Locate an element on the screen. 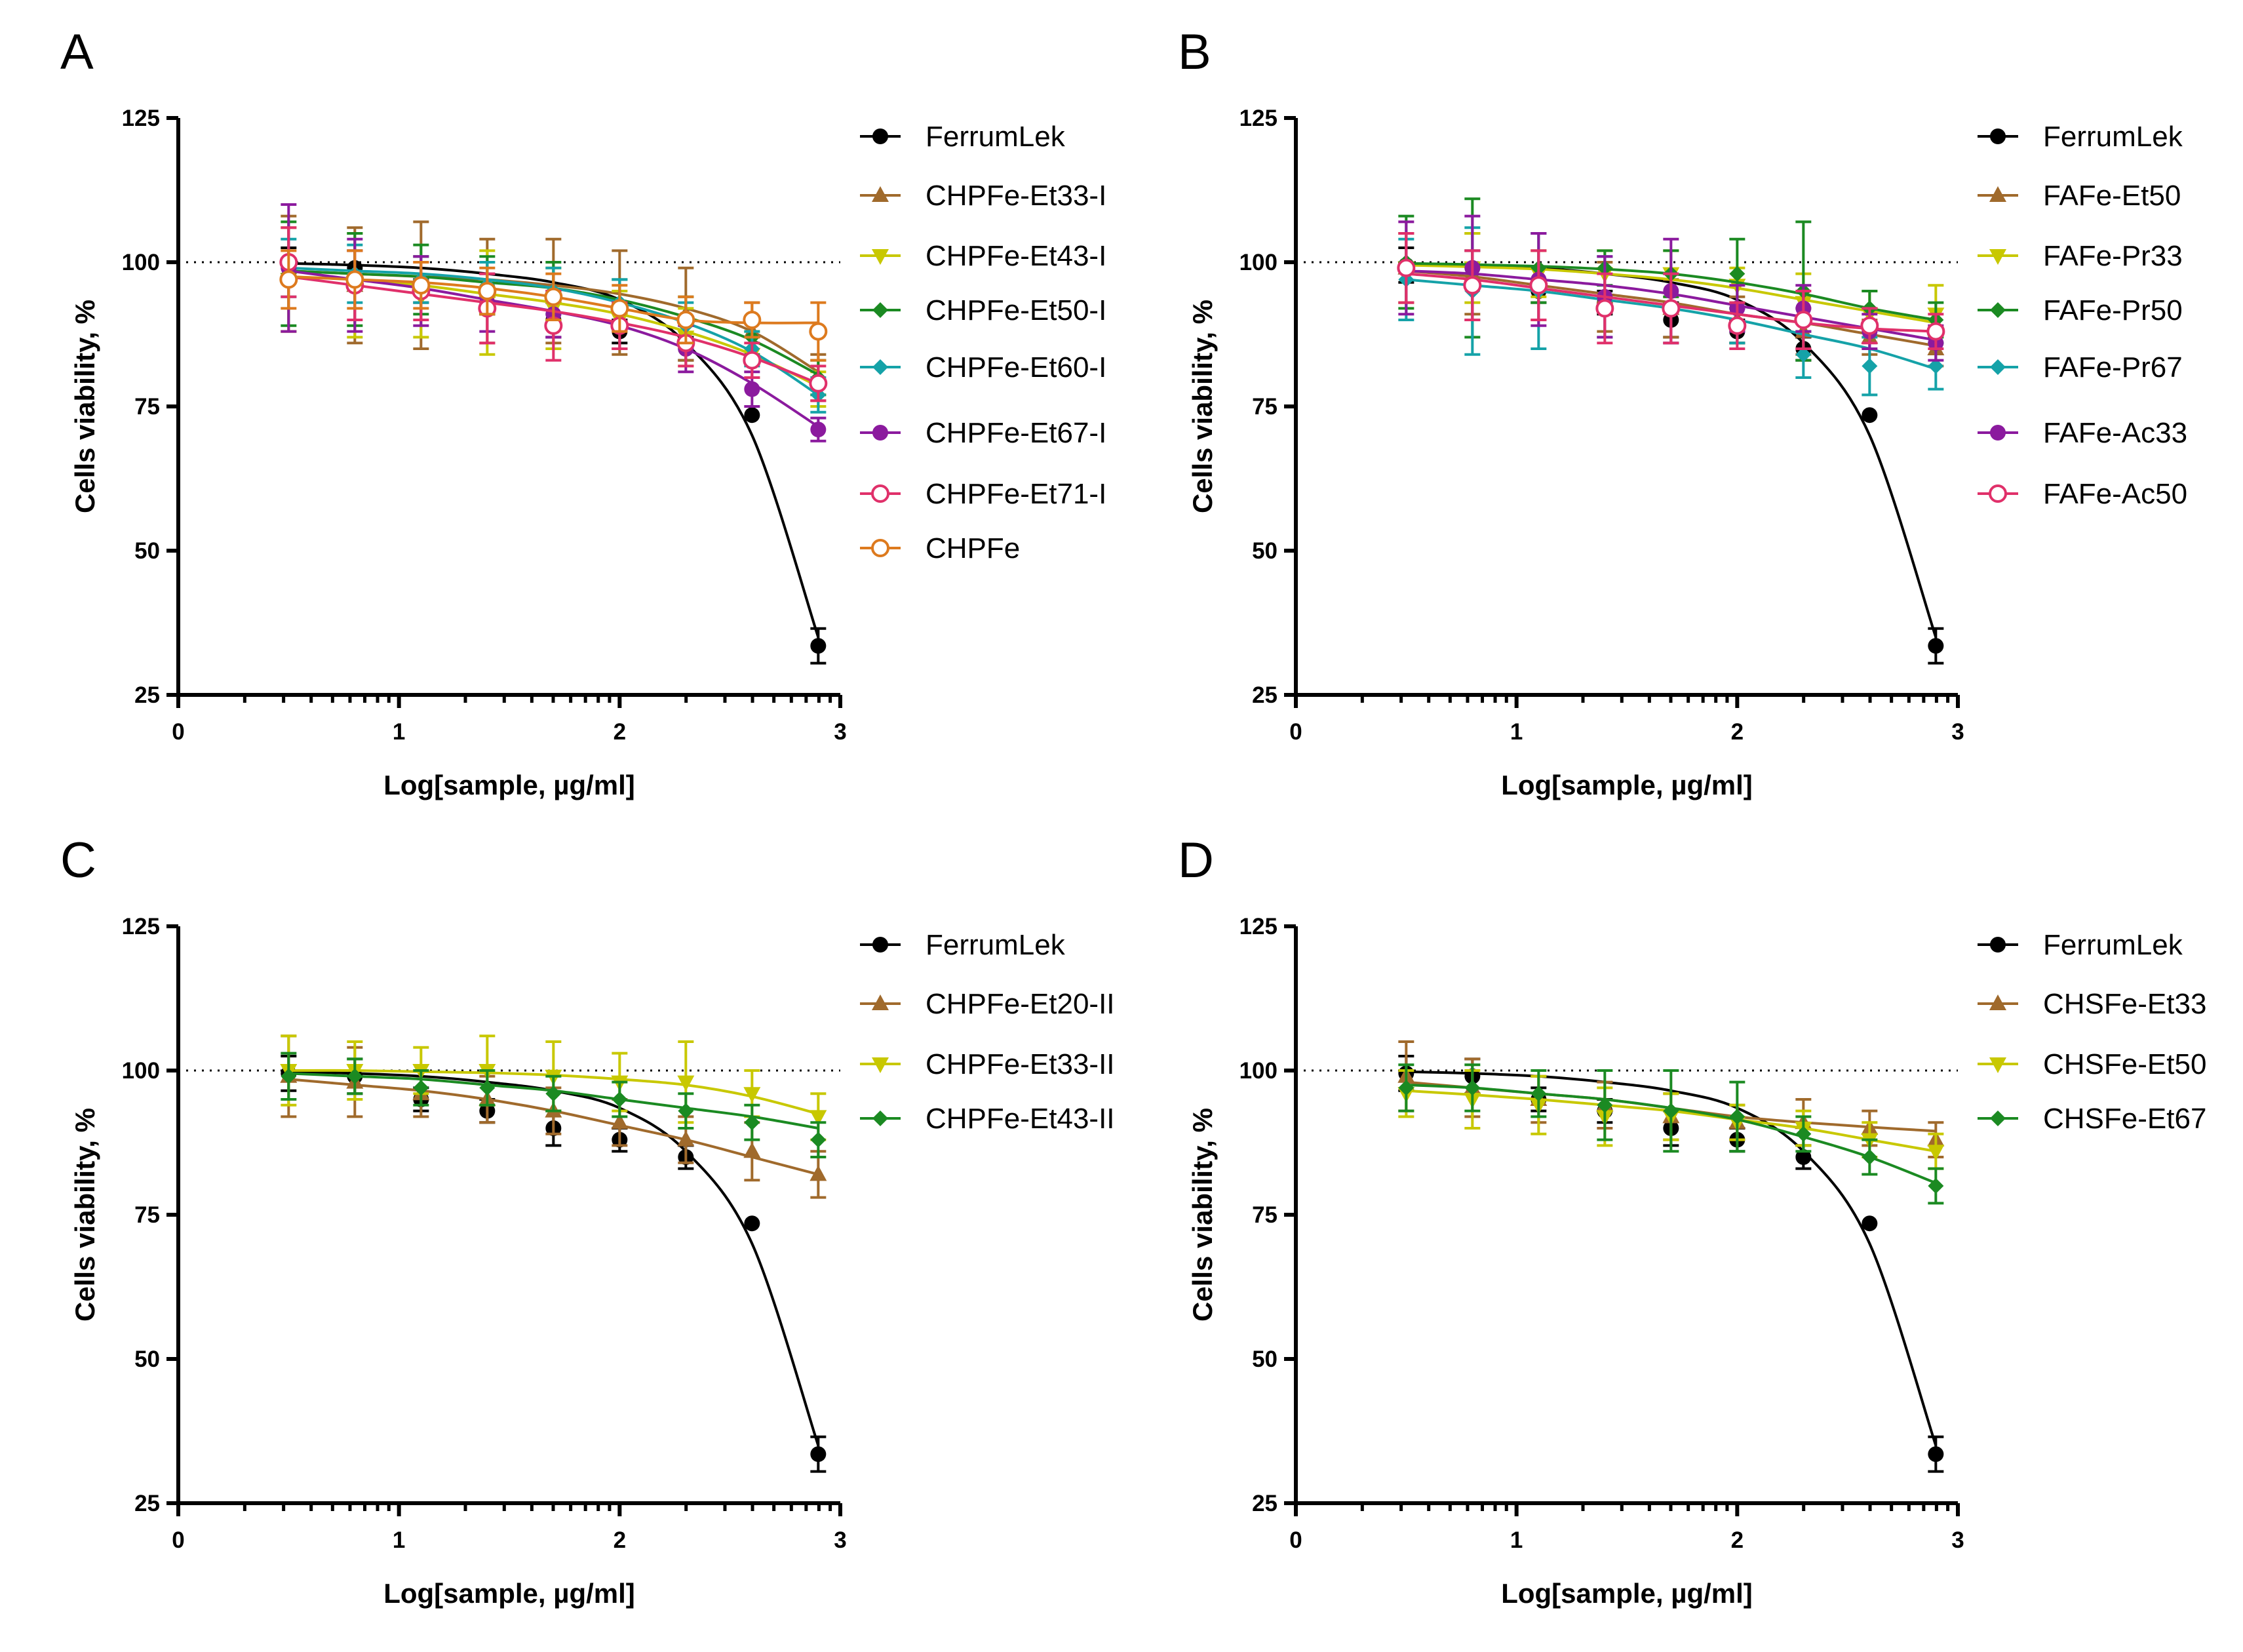 Image resolution: width=2243 pixels, height=1652 pixels. legend-item-fafe-ac33-b: FAFe-Ac33 is located at coordinates (2082, 433).